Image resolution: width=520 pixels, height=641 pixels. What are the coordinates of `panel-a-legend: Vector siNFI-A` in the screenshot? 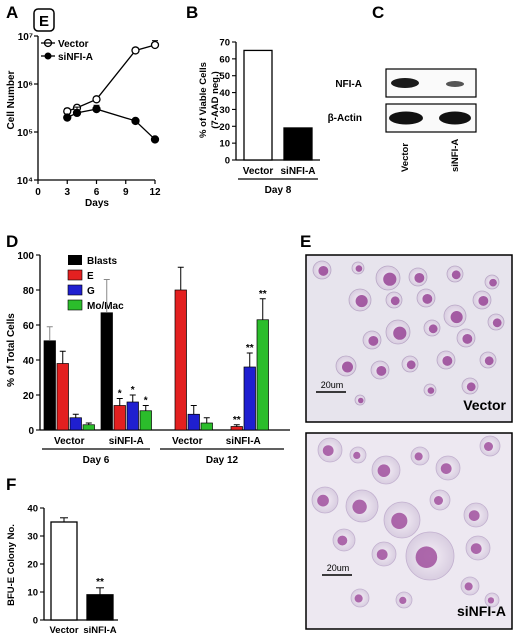 It's located at (67, 50).